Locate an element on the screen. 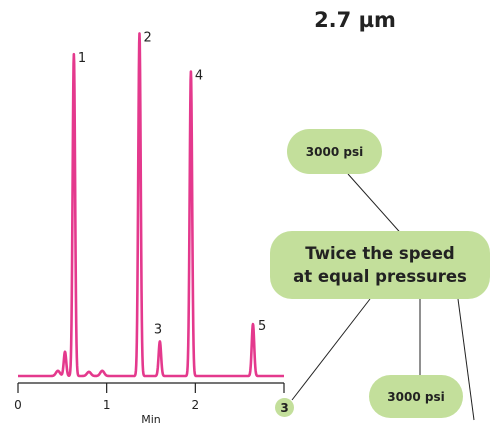 This screenshot has width=490, height=425. pressure-callout-top-text: 3000 psi is located at coordinates (334, 151).